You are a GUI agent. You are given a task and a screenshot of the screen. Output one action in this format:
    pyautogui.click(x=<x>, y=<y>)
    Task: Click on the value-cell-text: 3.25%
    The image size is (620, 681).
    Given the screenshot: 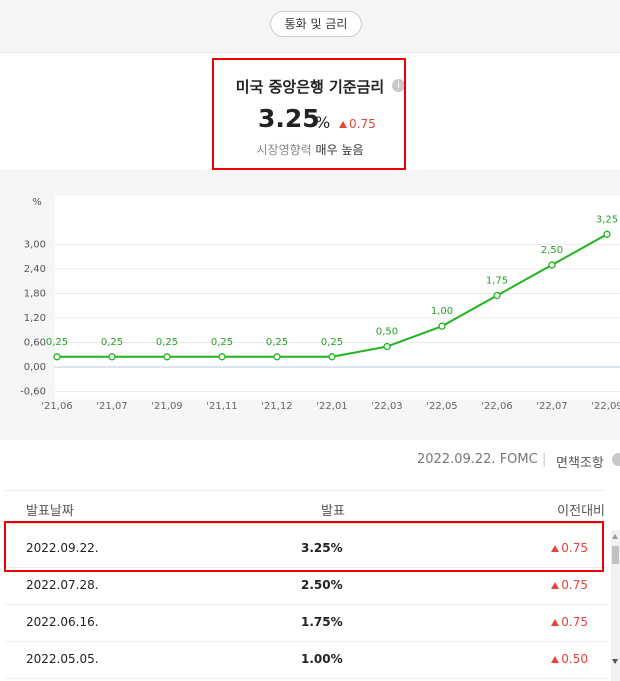 What is the action you would take?
    pyautogui.click(x=322, y=548)
    